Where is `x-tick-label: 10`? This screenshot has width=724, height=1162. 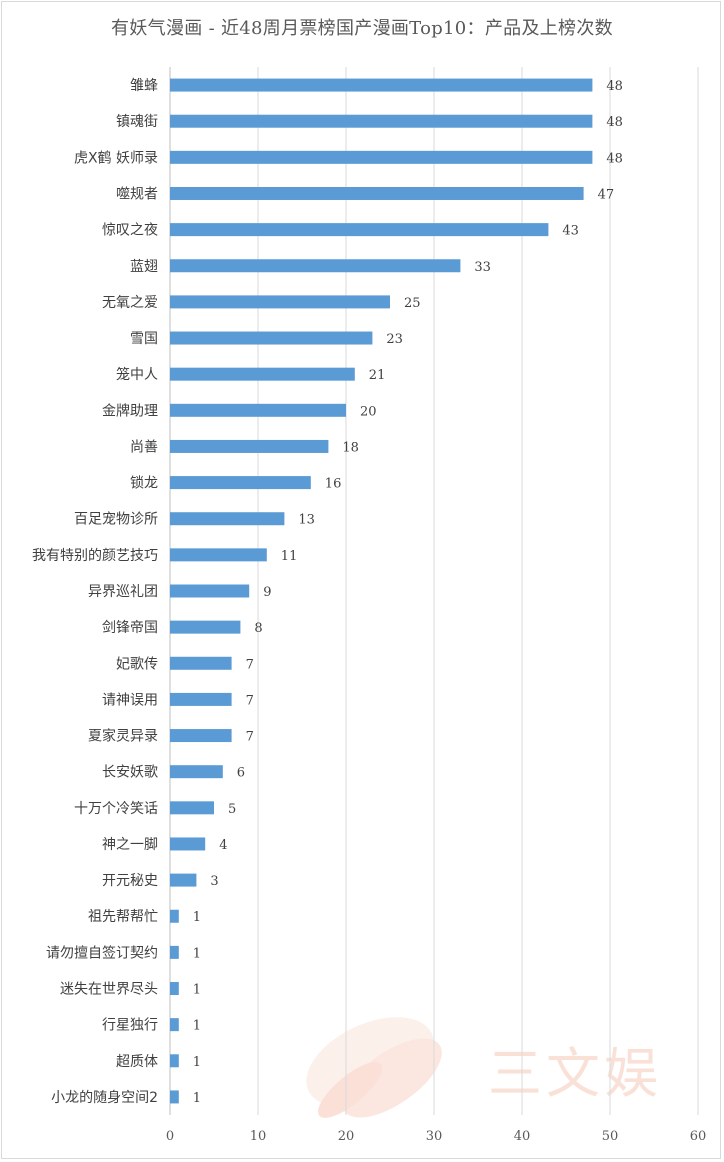
x-tick-label: 10 is located at coordinates (258, 1136).